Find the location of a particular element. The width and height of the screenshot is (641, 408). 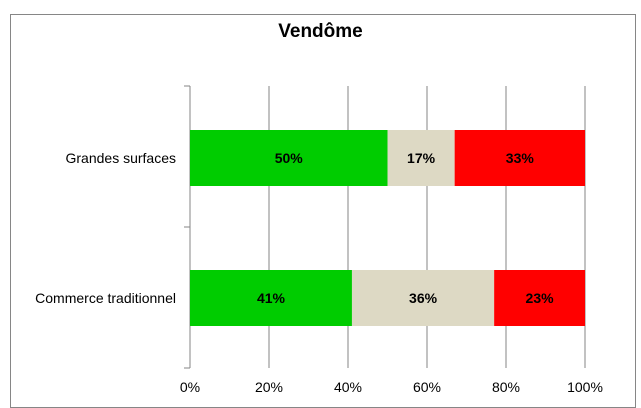

data-label: 23% is located at coordinates (540, 298).